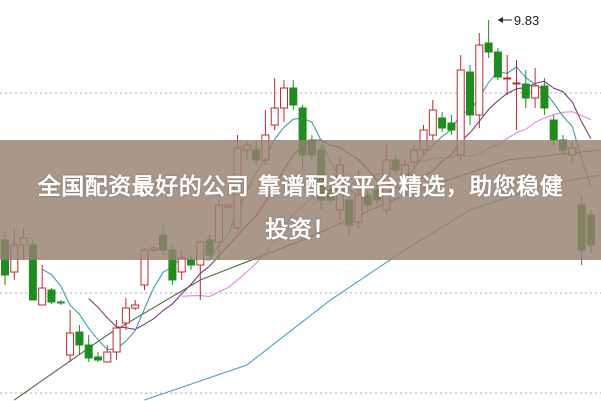  Describe the element at coordinates (300, 230) in the screenshot. I see `banner-line-2: 投资！` at that location.